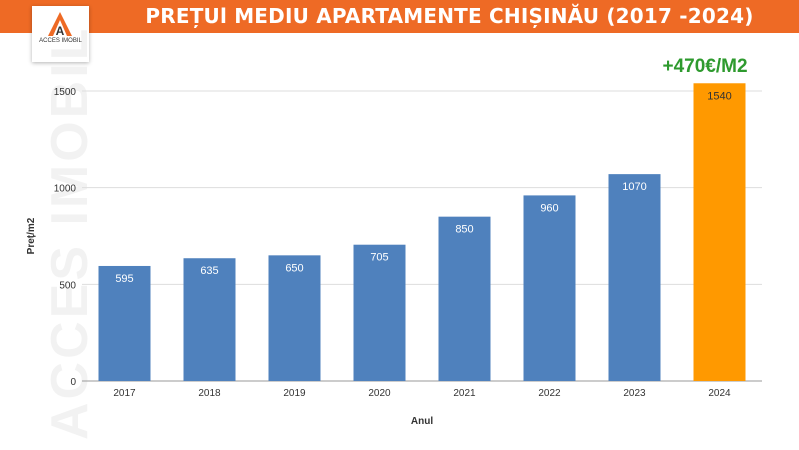  I want to click on data-label: 650, so click(294, 268).